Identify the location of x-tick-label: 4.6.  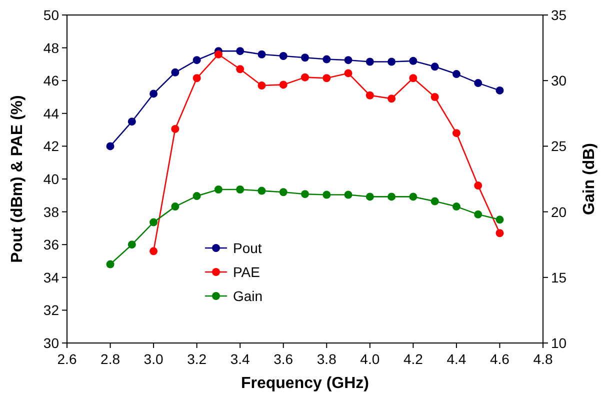
(500, 359).